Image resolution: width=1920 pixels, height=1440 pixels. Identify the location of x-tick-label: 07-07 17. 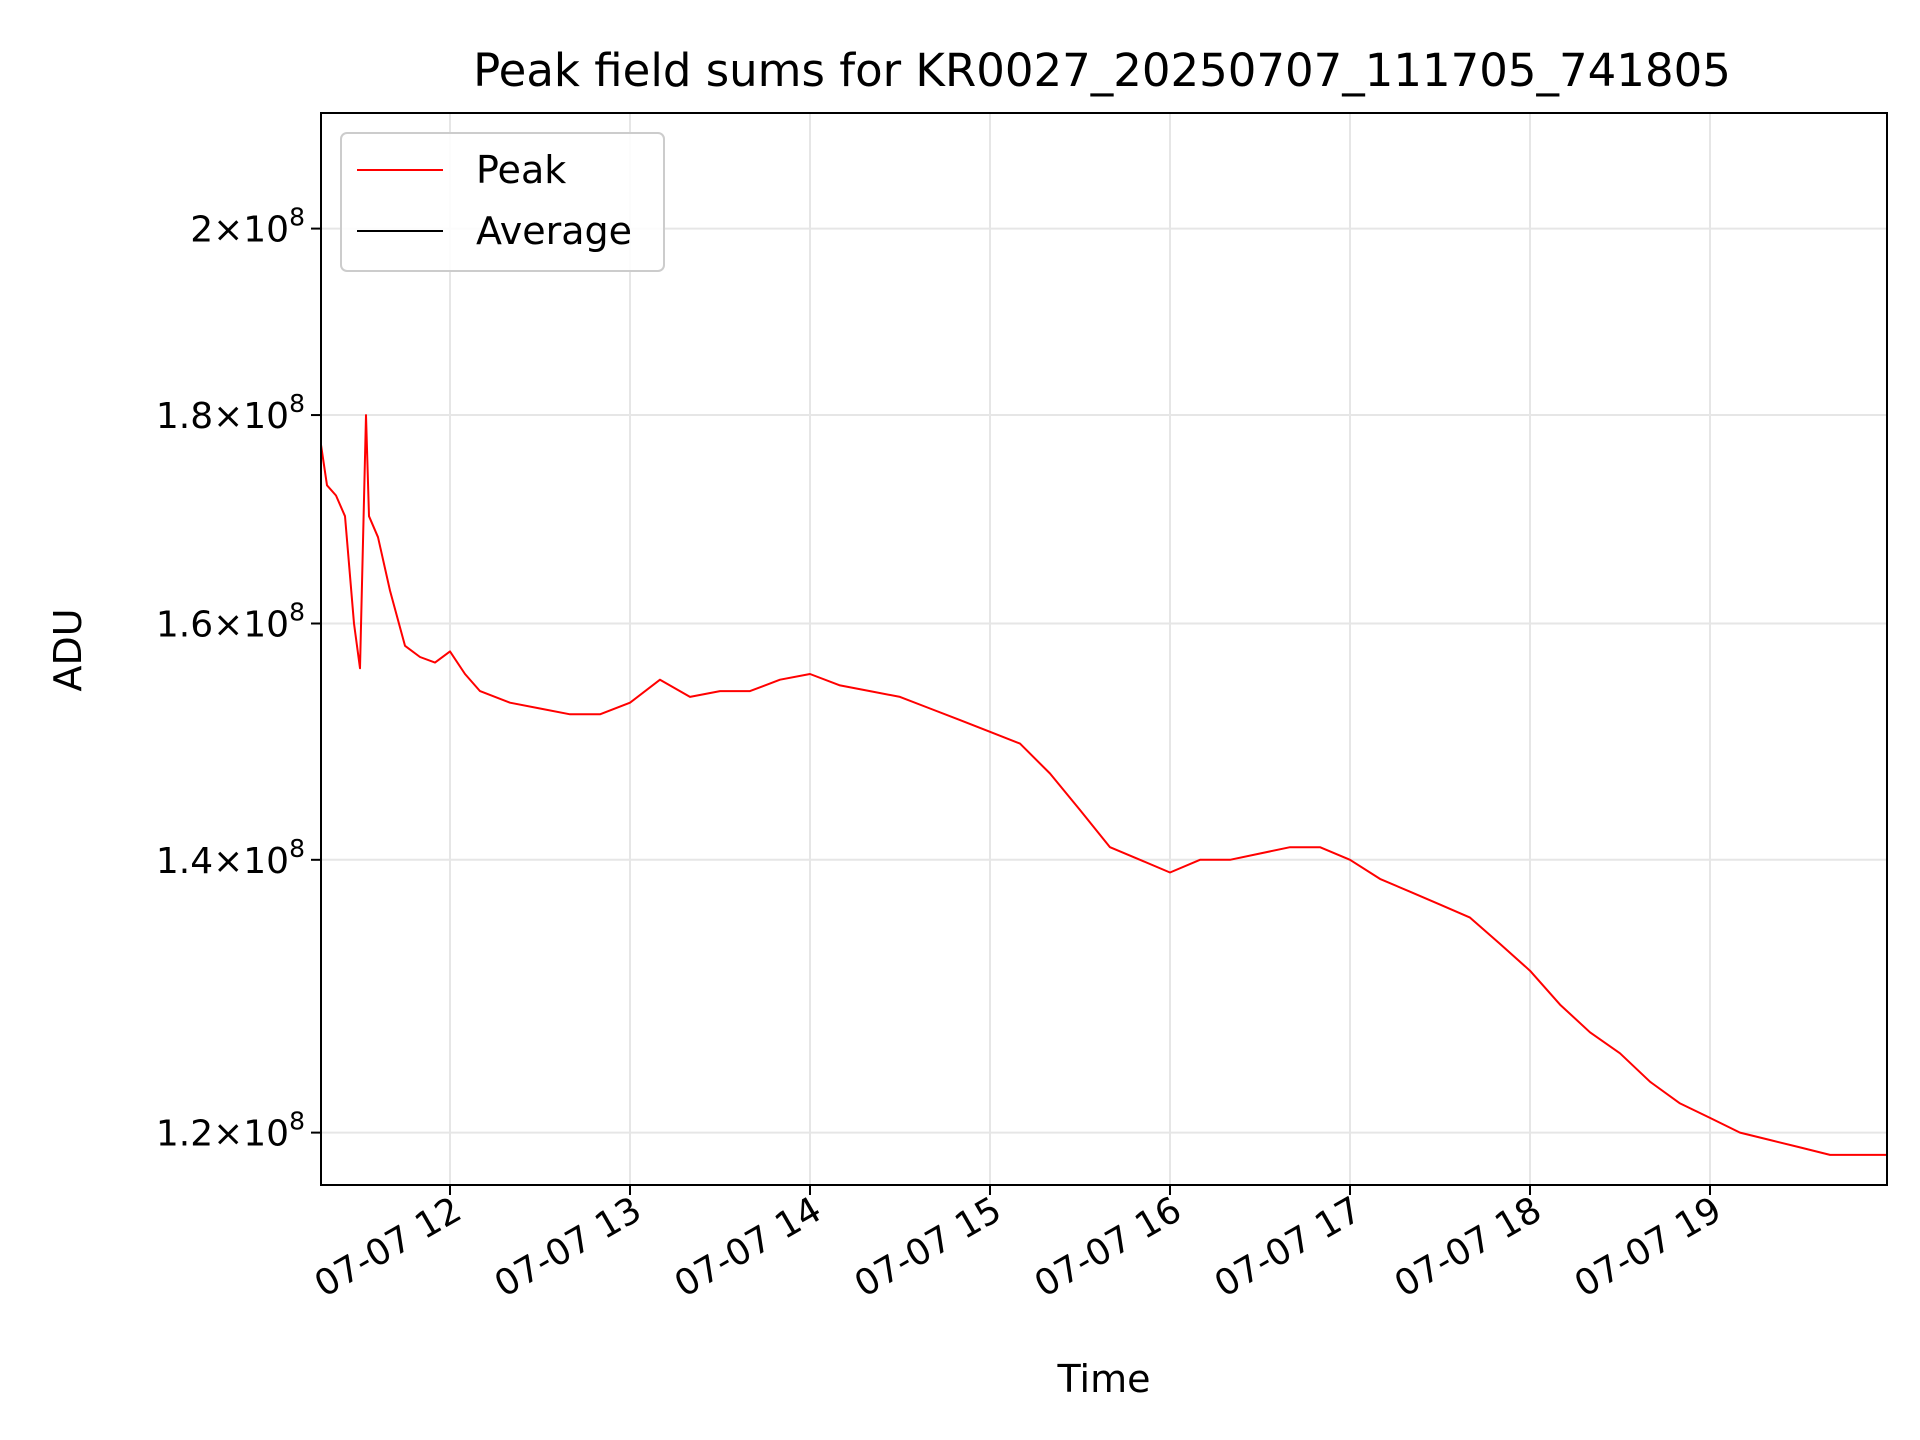
(1288, 1247).